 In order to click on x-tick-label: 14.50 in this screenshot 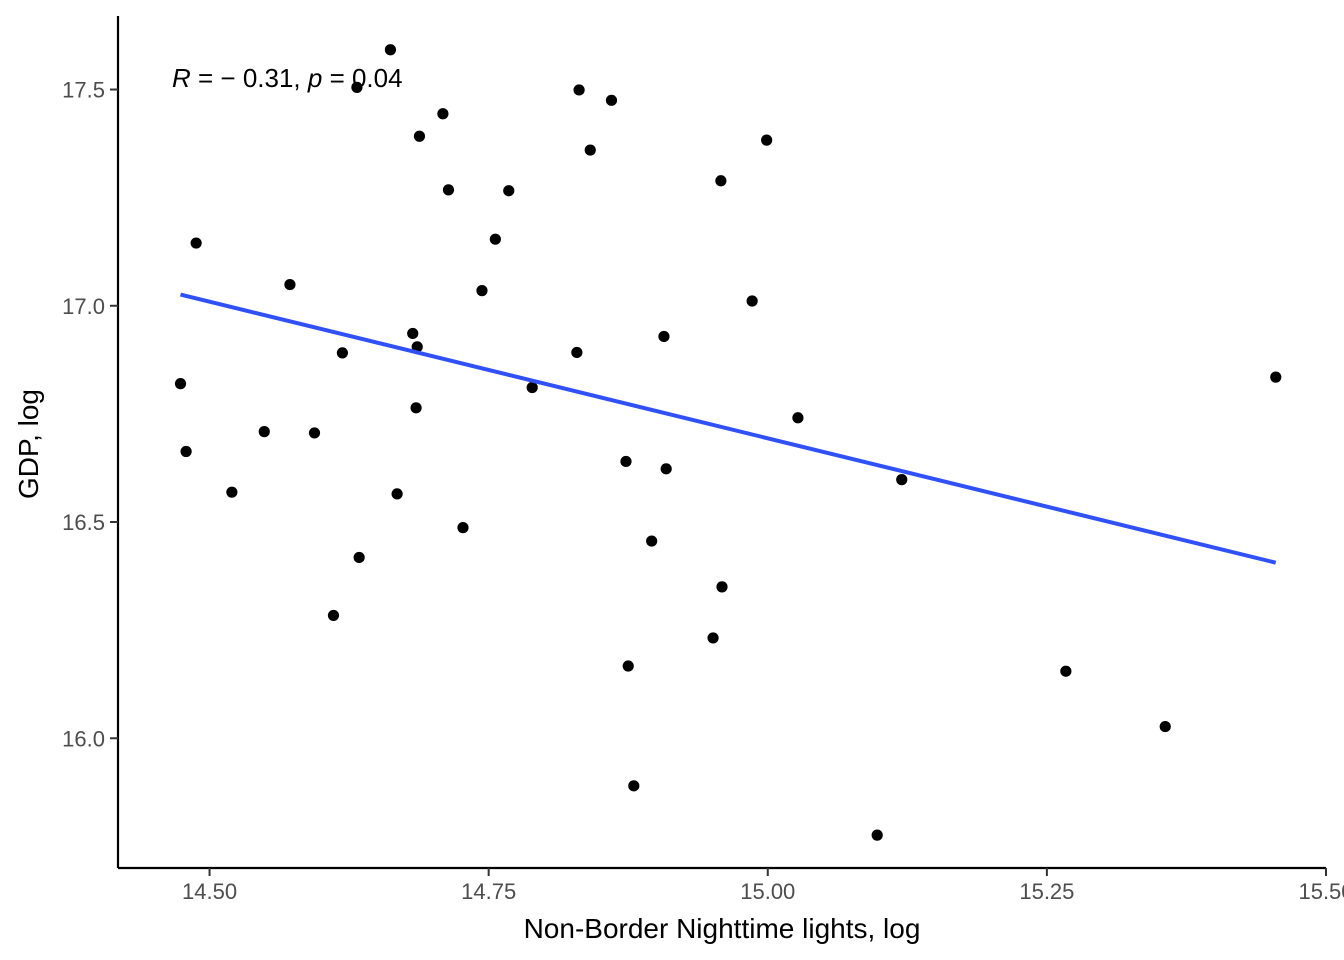, I will do `click(209, 891)`.